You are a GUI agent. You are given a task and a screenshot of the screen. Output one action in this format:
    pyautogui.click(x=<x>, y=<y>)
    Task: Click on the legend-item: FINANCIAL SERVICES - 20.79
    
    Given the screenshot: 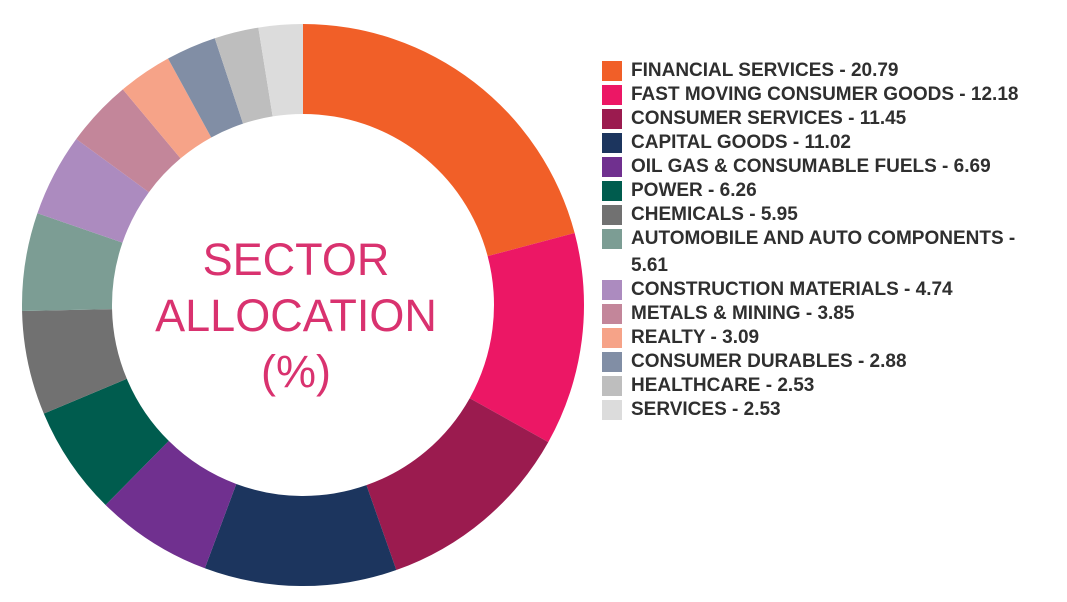 What is the action you would take?
    pyautogui.click(x=829, y=72)
    